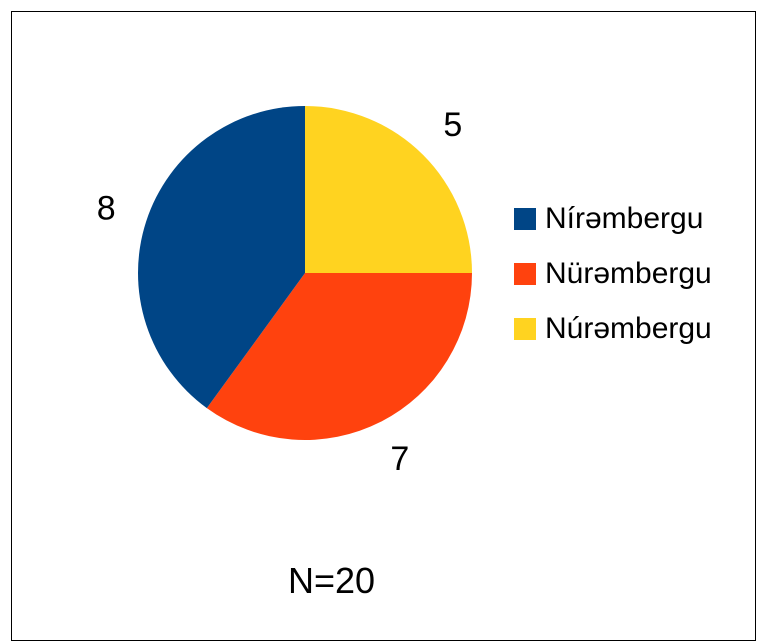 The height and width of the screenshot is (641, 771). I want to click on legend-item: Núrəmbergu, so click(634, 329).